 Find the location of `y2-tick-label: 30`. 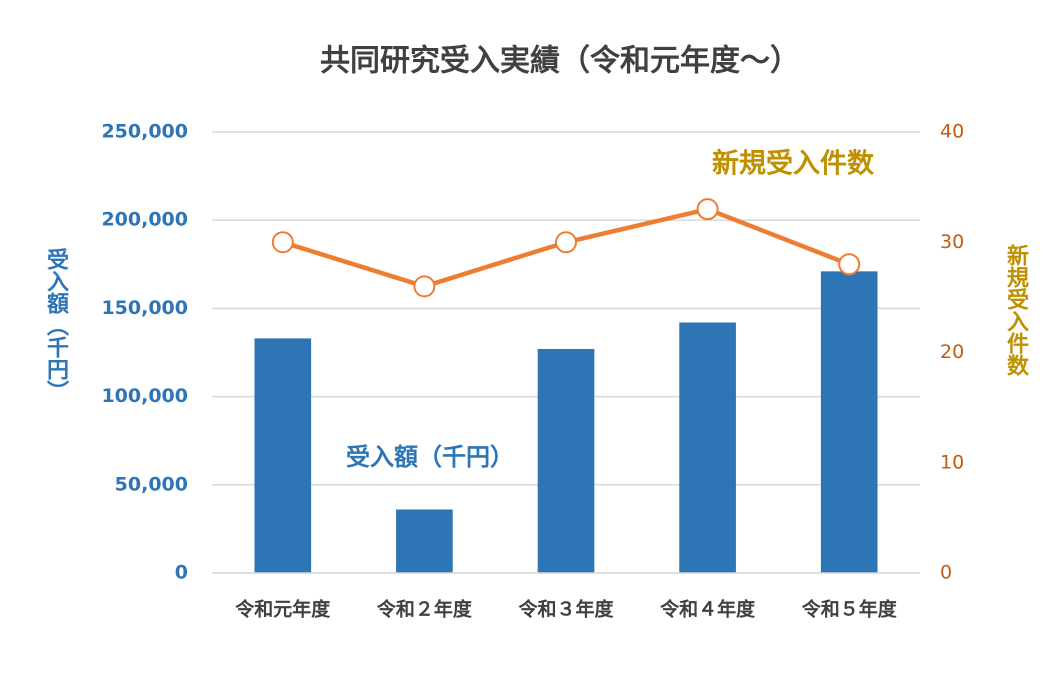

y2-tick-label: 30 is located at coordinates (952, 242).